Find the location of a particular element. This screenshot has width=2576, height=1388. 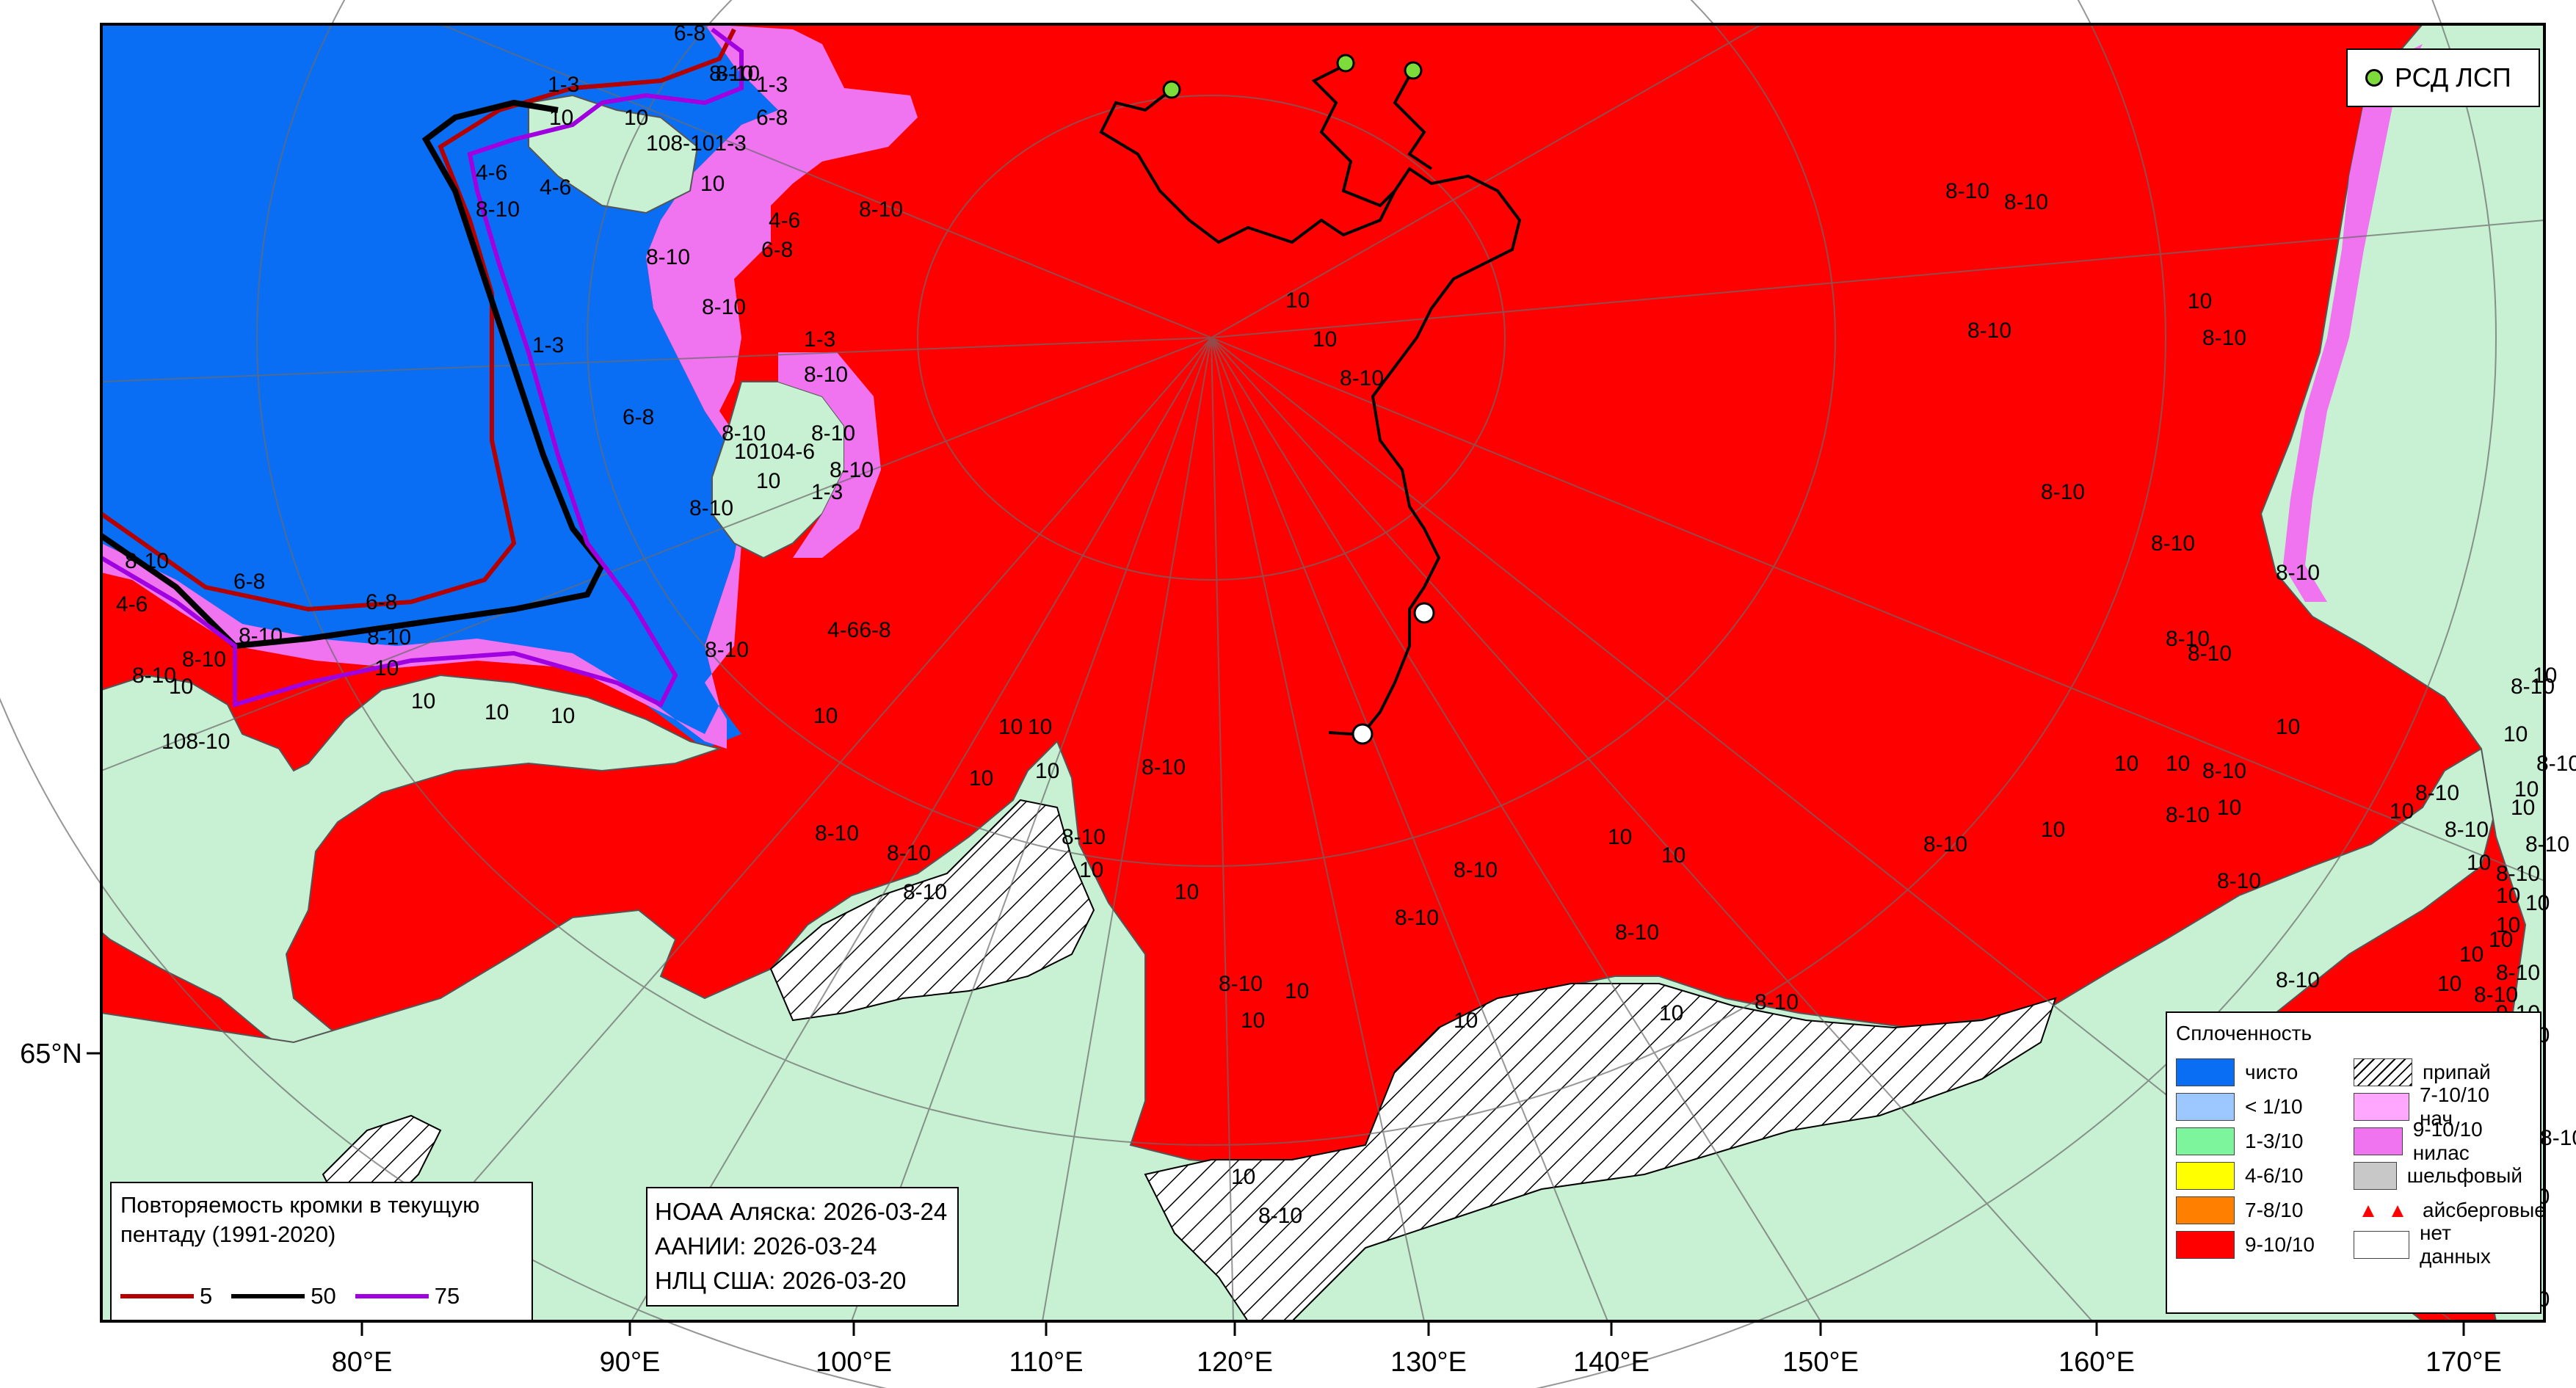

legend-item-nodata: нет данных is located at coordinates (2438, 1244).